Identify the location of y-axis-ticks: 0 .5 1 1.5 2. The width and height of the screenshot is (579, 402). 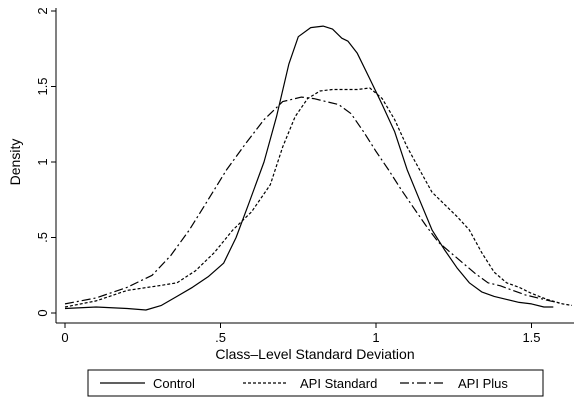
(45, 162).